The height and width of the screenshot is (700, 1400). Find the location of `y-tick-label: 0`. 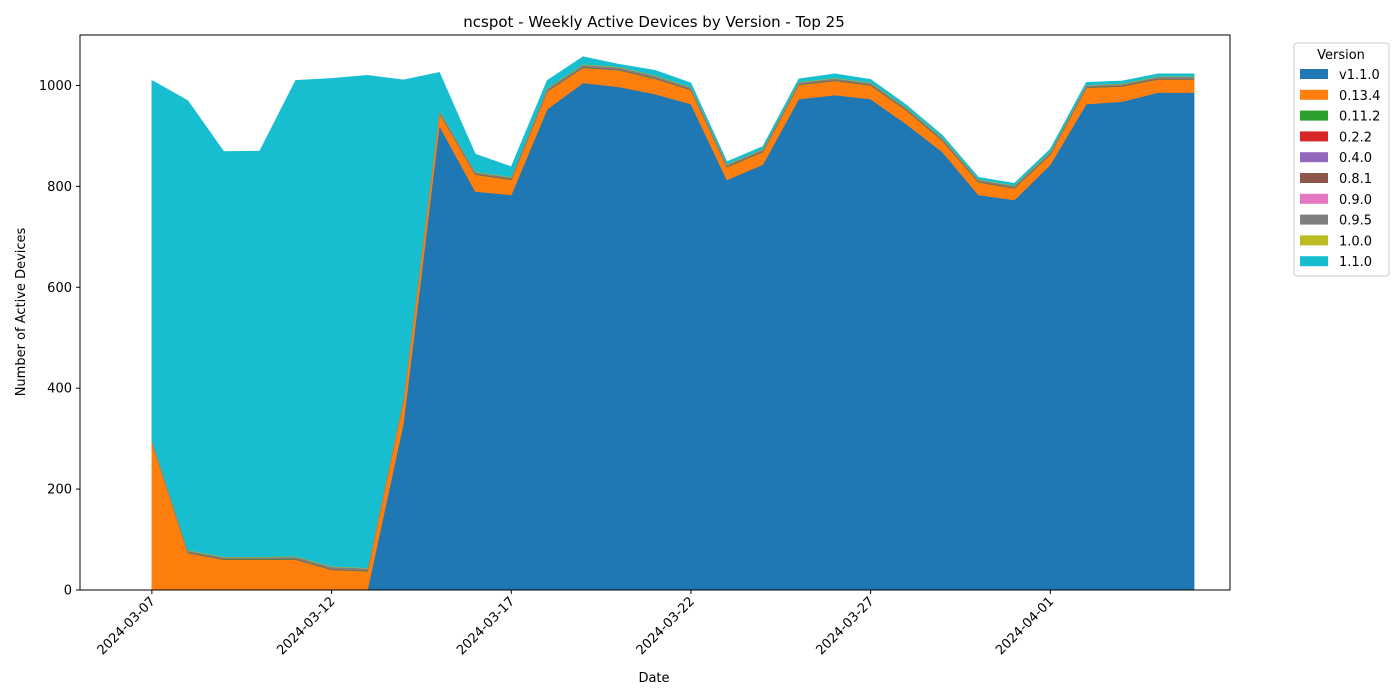

y-tick-label: 0 is located at coordinates (68, 591).